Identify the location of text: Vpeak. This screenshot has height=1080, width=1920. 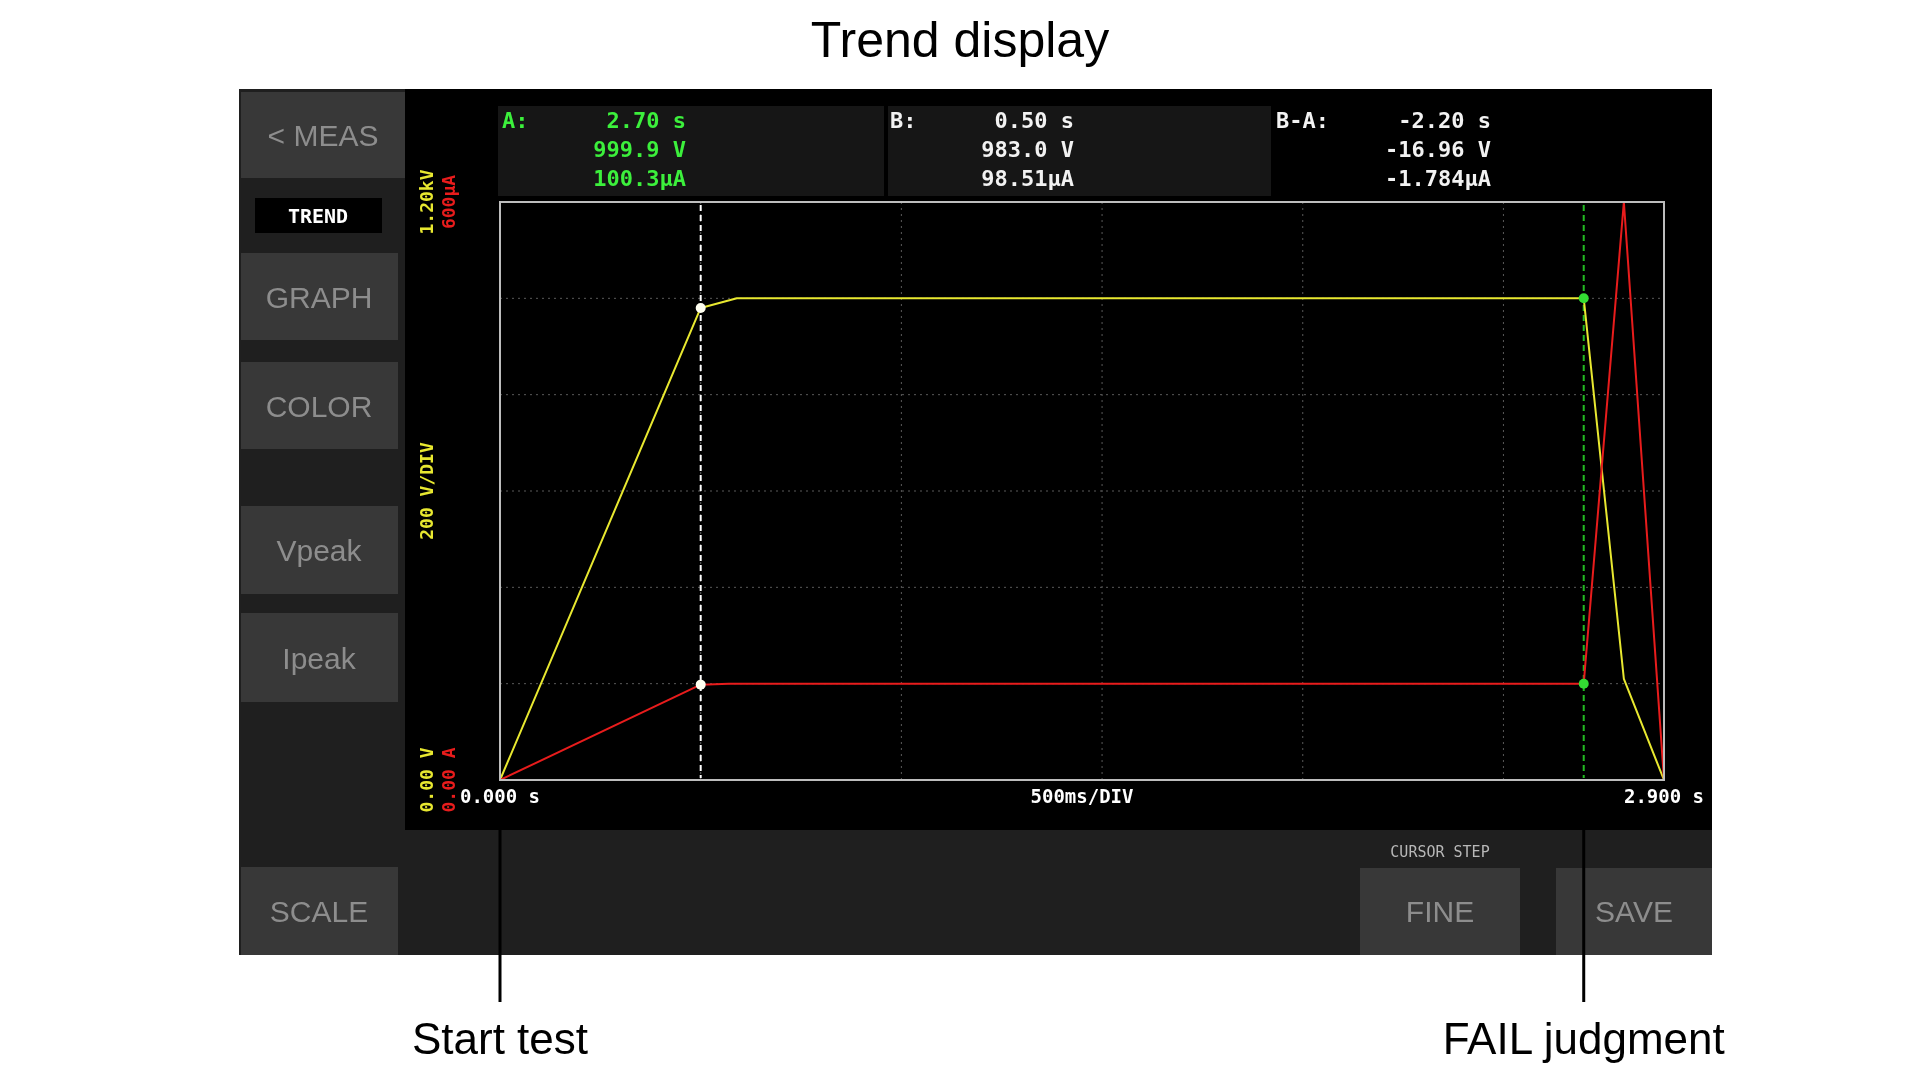
(319, 550).